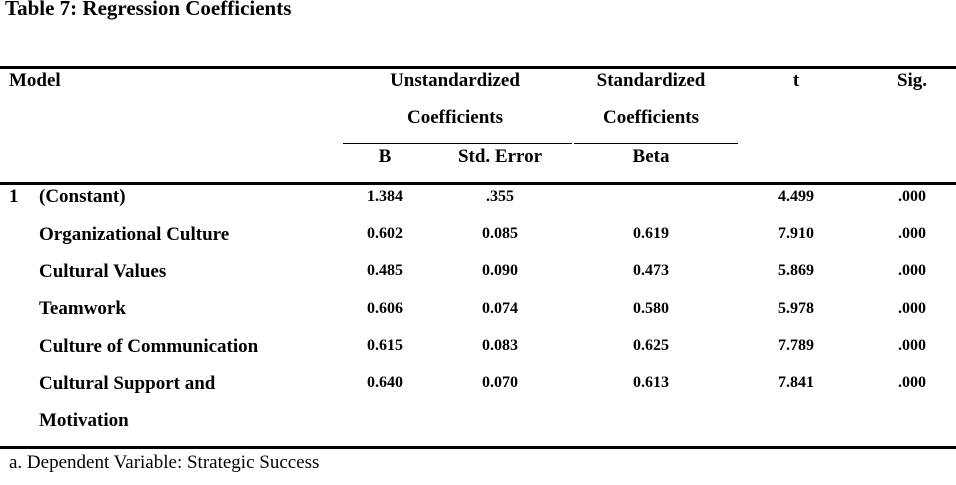 The image size is (956, 485). What do you see at coordinates (796, 196) in the screenshot?
I see `cell-t: 4.499` at bounding box center [796, 196].